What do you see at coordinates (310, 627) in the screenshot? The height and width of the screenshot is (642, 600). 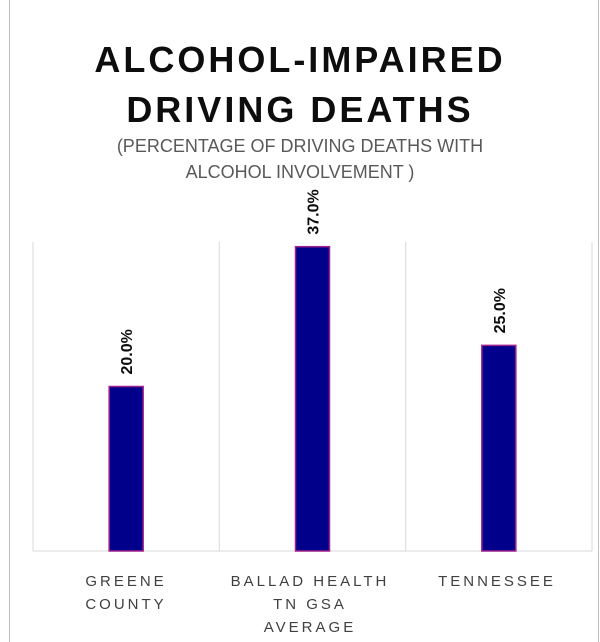 I see `category-label-1-line3: AVERAGE` at bounding box center [310, 627].